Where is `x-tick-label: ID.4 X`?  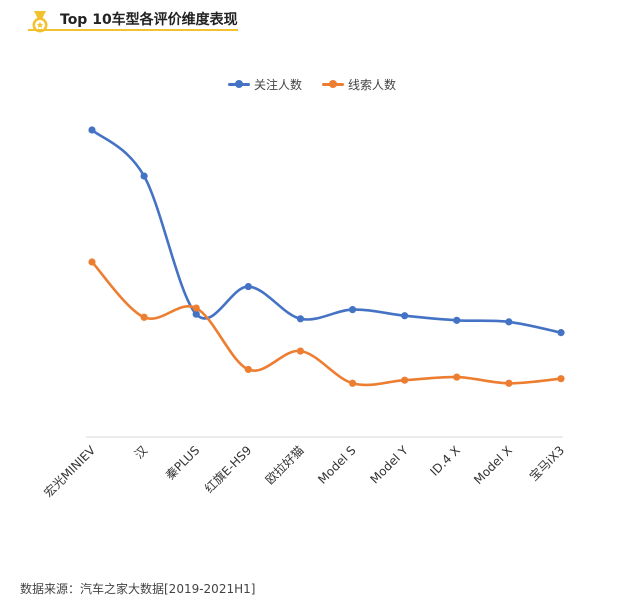
x-tick-label: ID.4 X is located at coordinates (445, 461).